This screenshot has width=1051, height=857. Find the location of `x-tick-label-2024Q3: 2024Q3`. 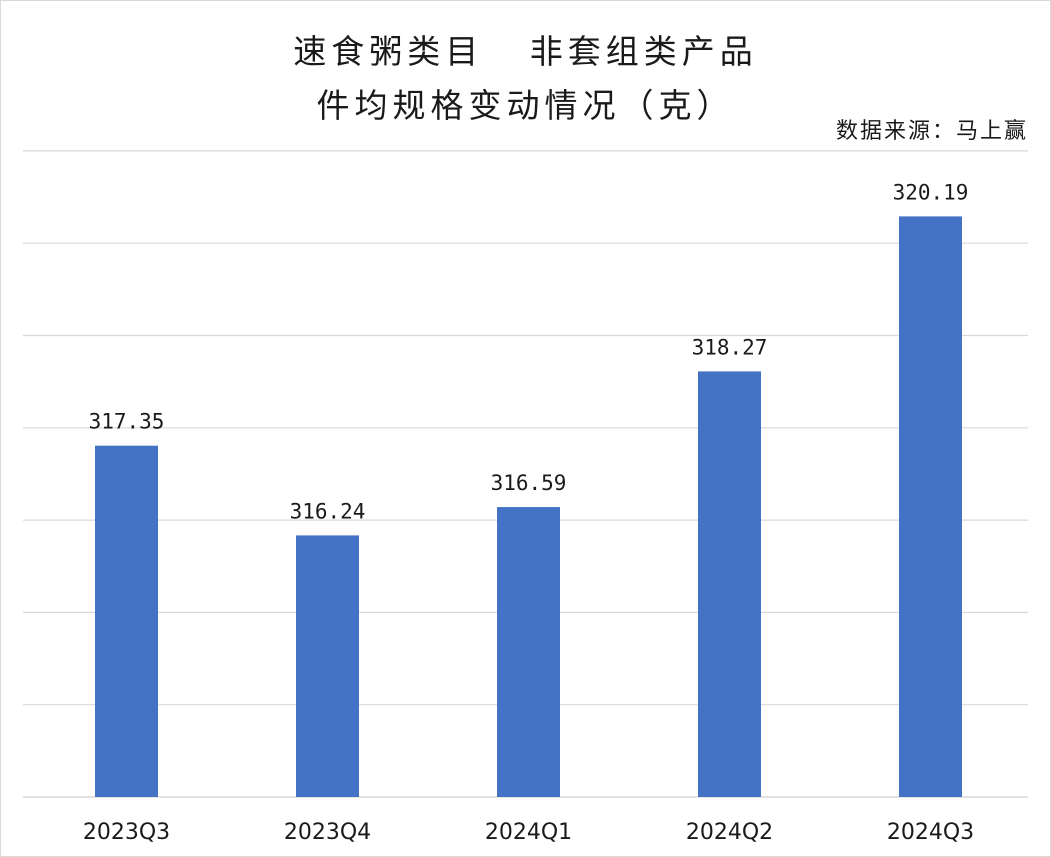

x-tick-label-2024Q3: 2024Q3 is located at coordinates (930, 832).